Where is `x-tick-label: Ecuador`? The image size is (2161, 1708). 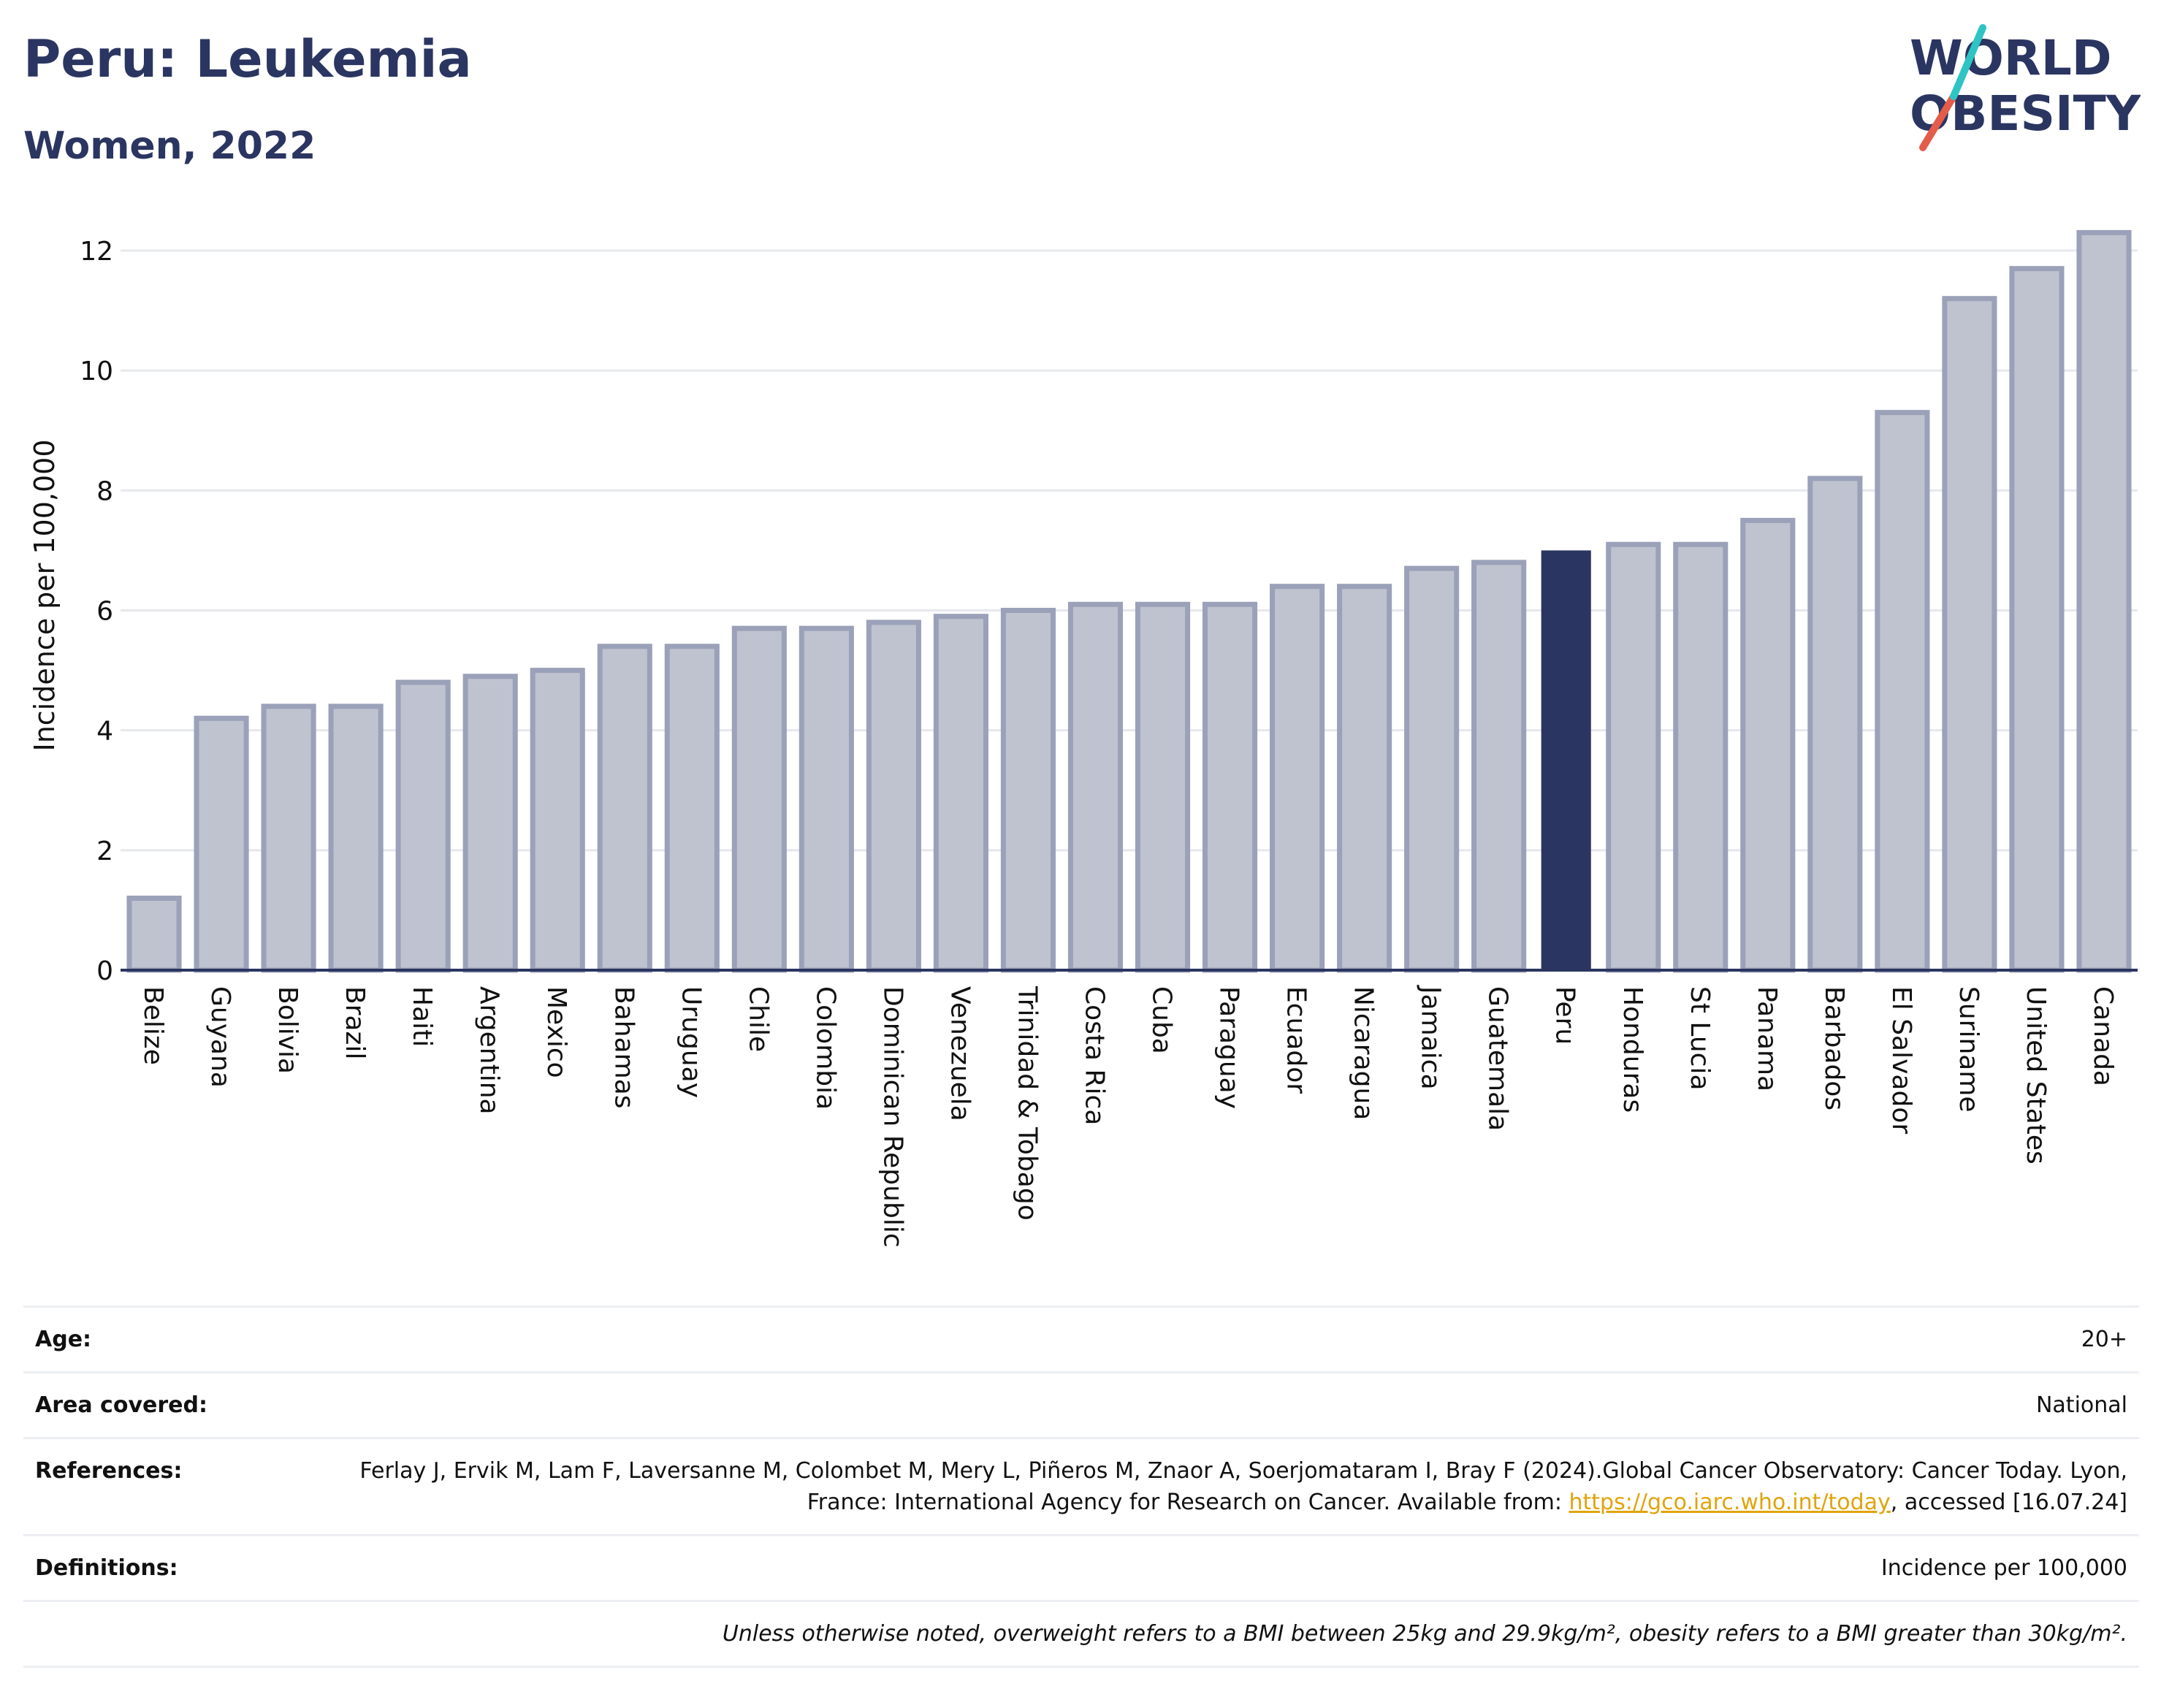 x-tick-label: Ecuador is located at coordinates (1296, 1040).